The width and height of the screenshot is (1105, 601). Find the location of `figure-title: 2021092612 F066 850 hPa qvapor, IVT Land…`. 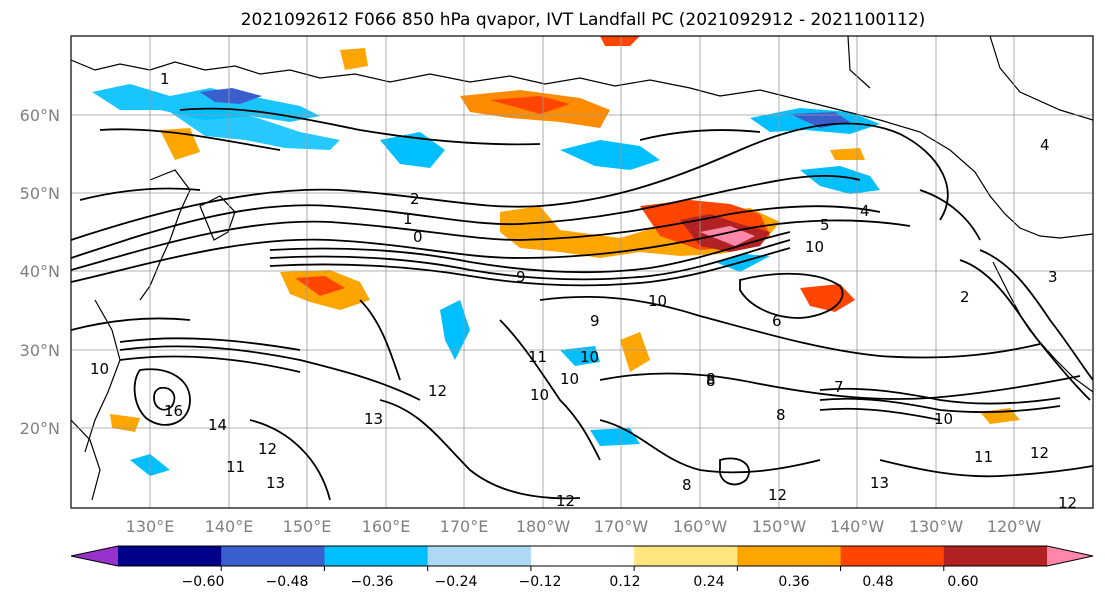

figure-title: 2021092612 F066 850 hPa qvapor, IVT Land… is located at coordinates (583, 20).